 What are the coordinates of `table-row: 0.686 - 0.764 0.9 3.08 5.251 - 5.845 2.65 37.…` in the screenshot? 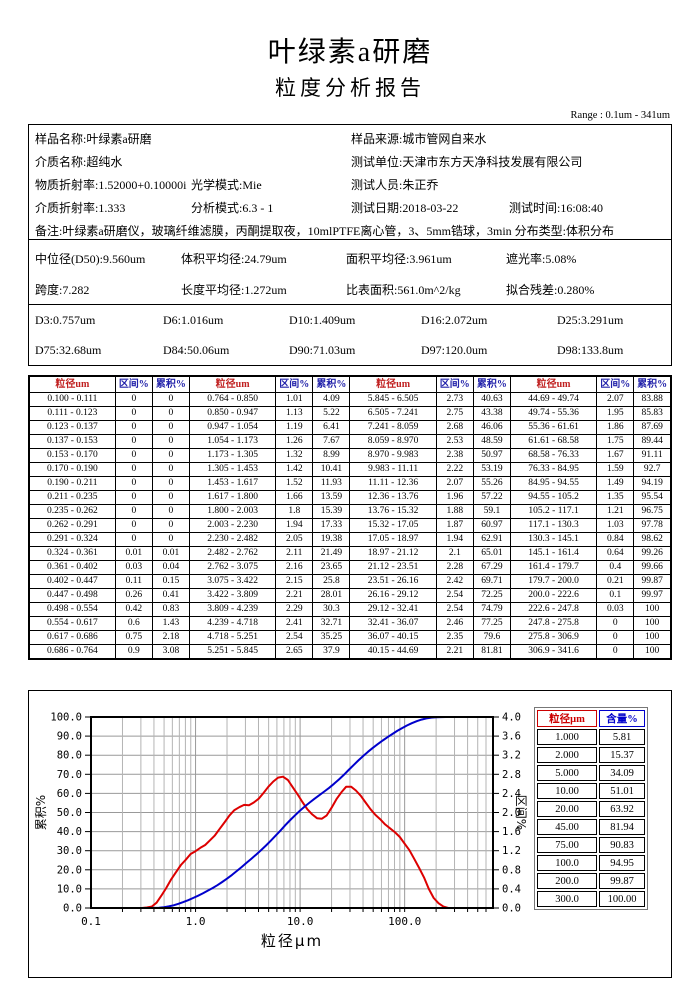 It's located at (350, 651).